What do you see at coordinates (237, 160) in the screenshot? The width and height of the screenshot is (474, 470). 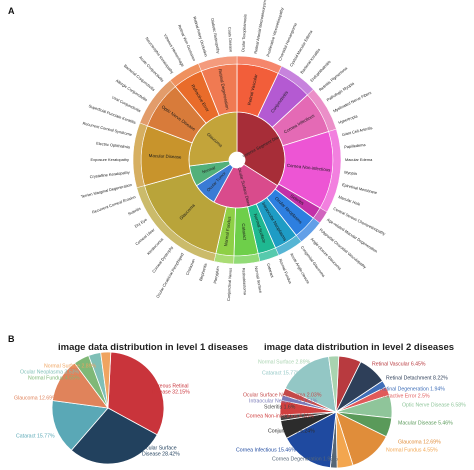 I see `sunburst-center` at bounding box center [237, 160].